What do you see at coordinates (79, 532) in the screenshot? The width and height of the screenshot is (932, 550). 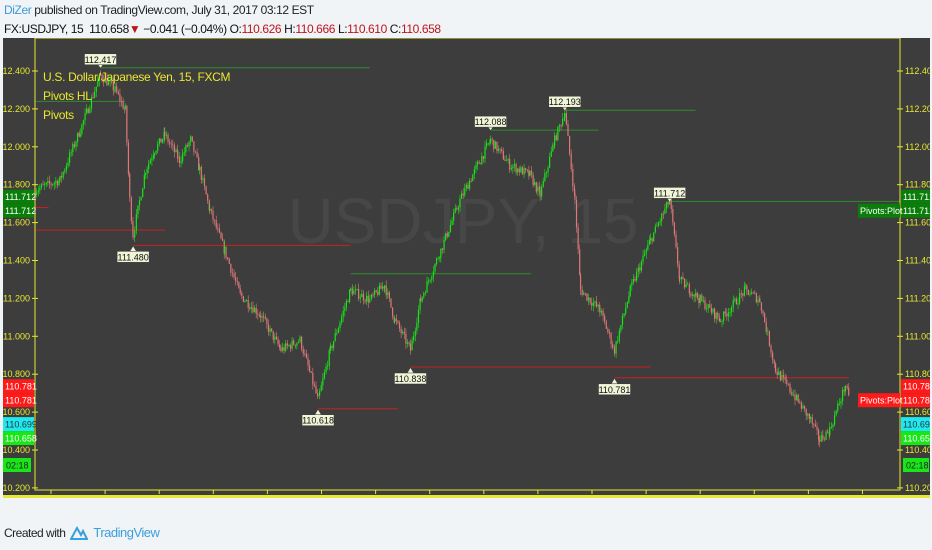 I see `tradingview-logo-icon` at bounding box center [79, 532].